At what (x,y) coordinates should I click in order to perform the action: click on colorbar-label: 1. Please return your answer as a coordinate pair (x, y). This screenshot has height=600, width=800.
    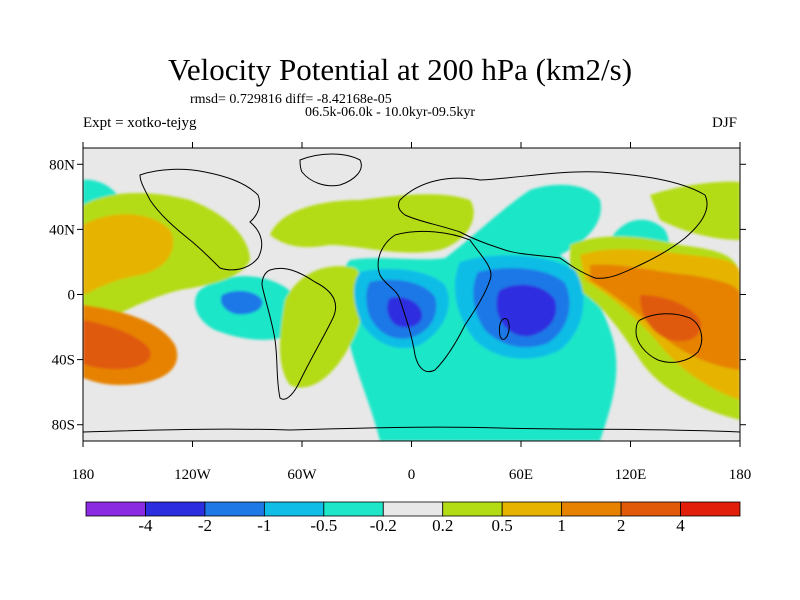
    Looking at the image, I should click on (561, 525).